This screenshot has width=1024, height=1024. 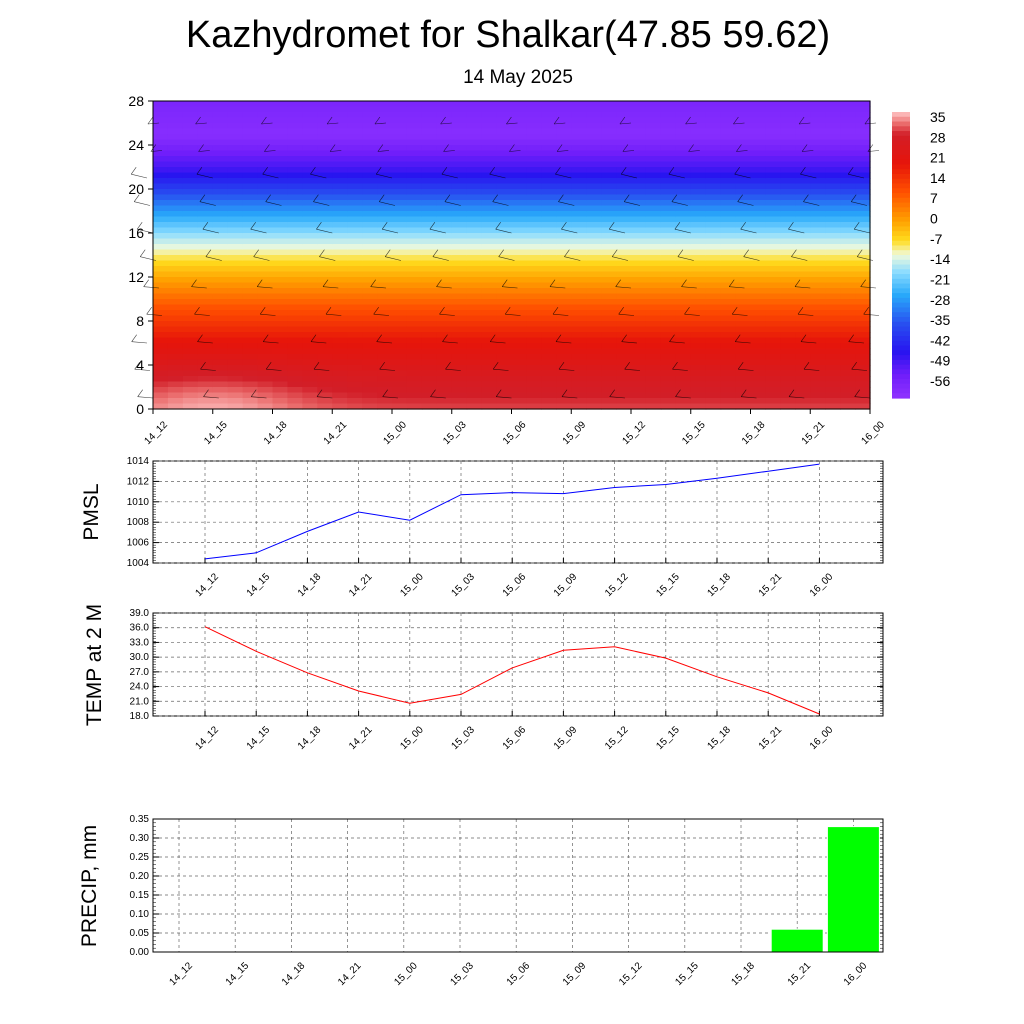 What do you see at coordinates (668, 738) in the screenshot?
I see `x-tick-label: 15_15` at bounding box center [668, 738].